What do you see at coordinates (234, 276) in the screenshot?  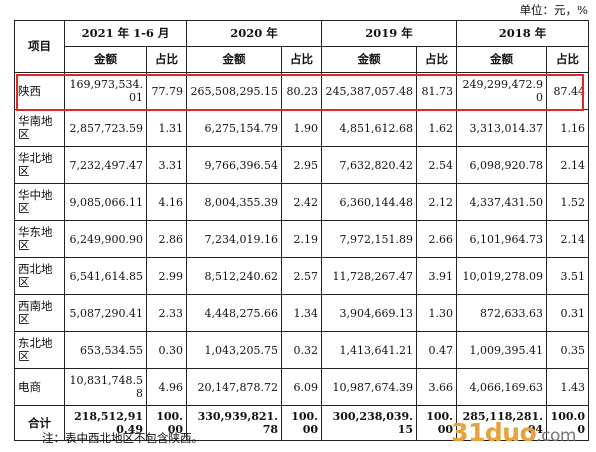 I see `amount-cell: 8,512,240.62` at bounding box center [234, 276].